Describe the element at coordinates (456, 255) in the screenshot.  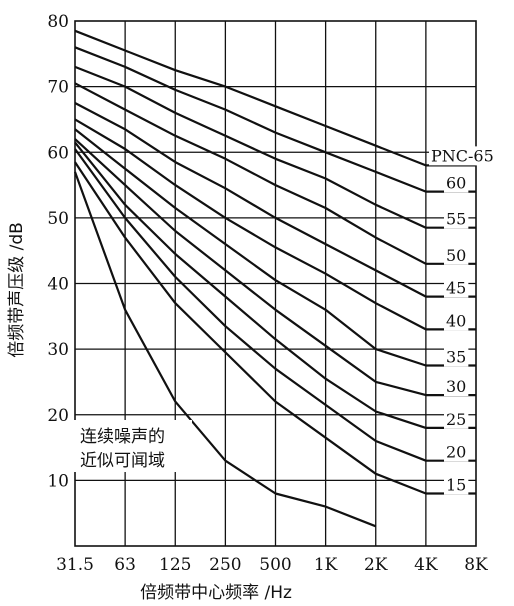
I see `pnc-curve-label: 50` at that location.